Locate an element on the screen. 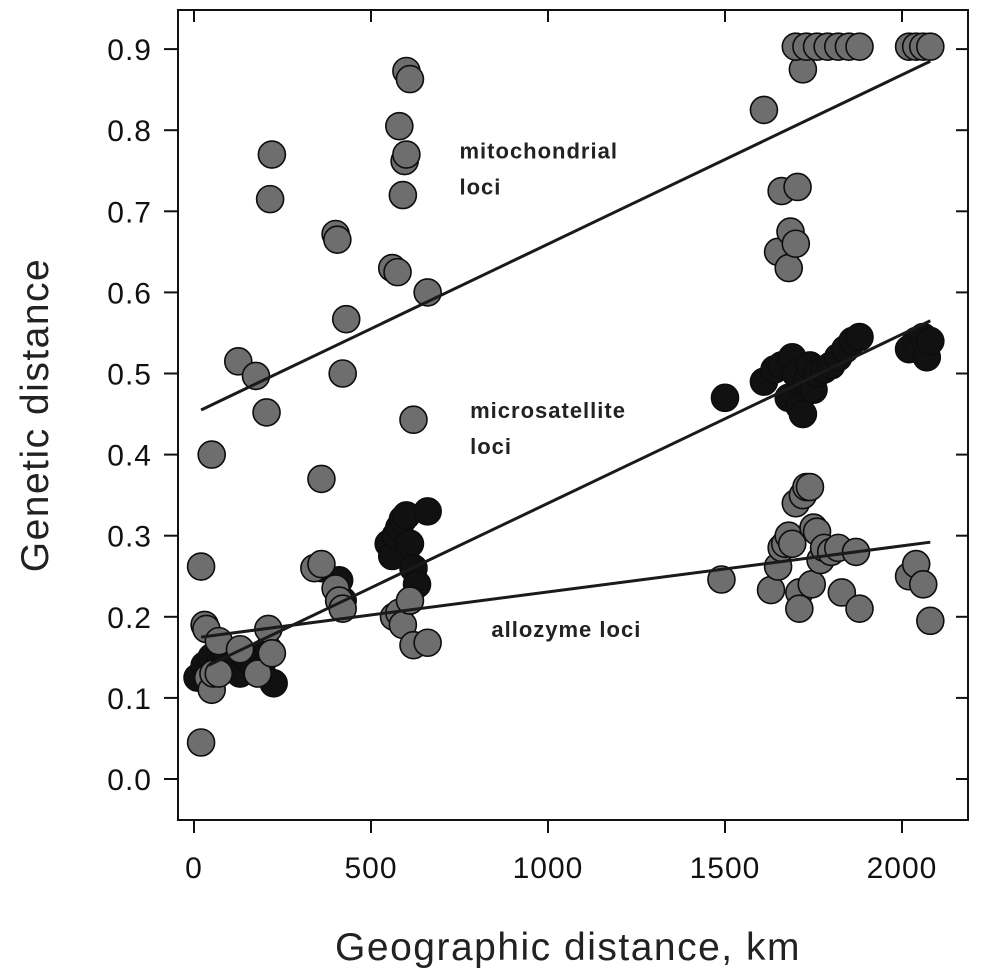  x-tick-label: 0 is located at coordinates (194, 868).